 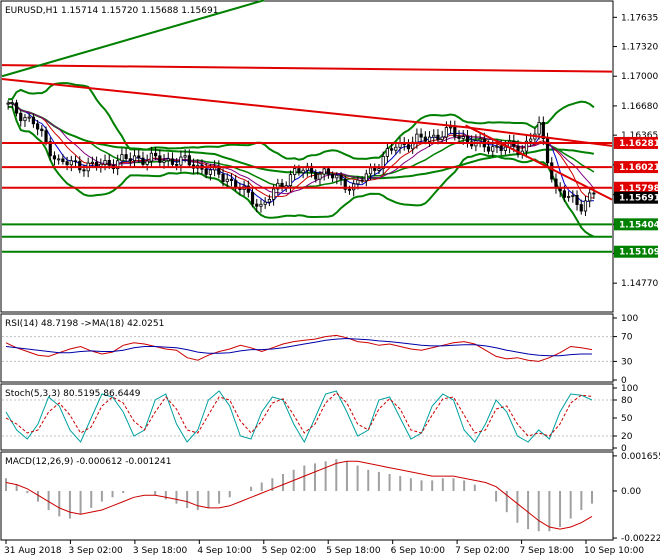 I want to click on macd-pane-title: MACD(12,26,9) -0.000612 -0.001241, so click(x=88, y=462).